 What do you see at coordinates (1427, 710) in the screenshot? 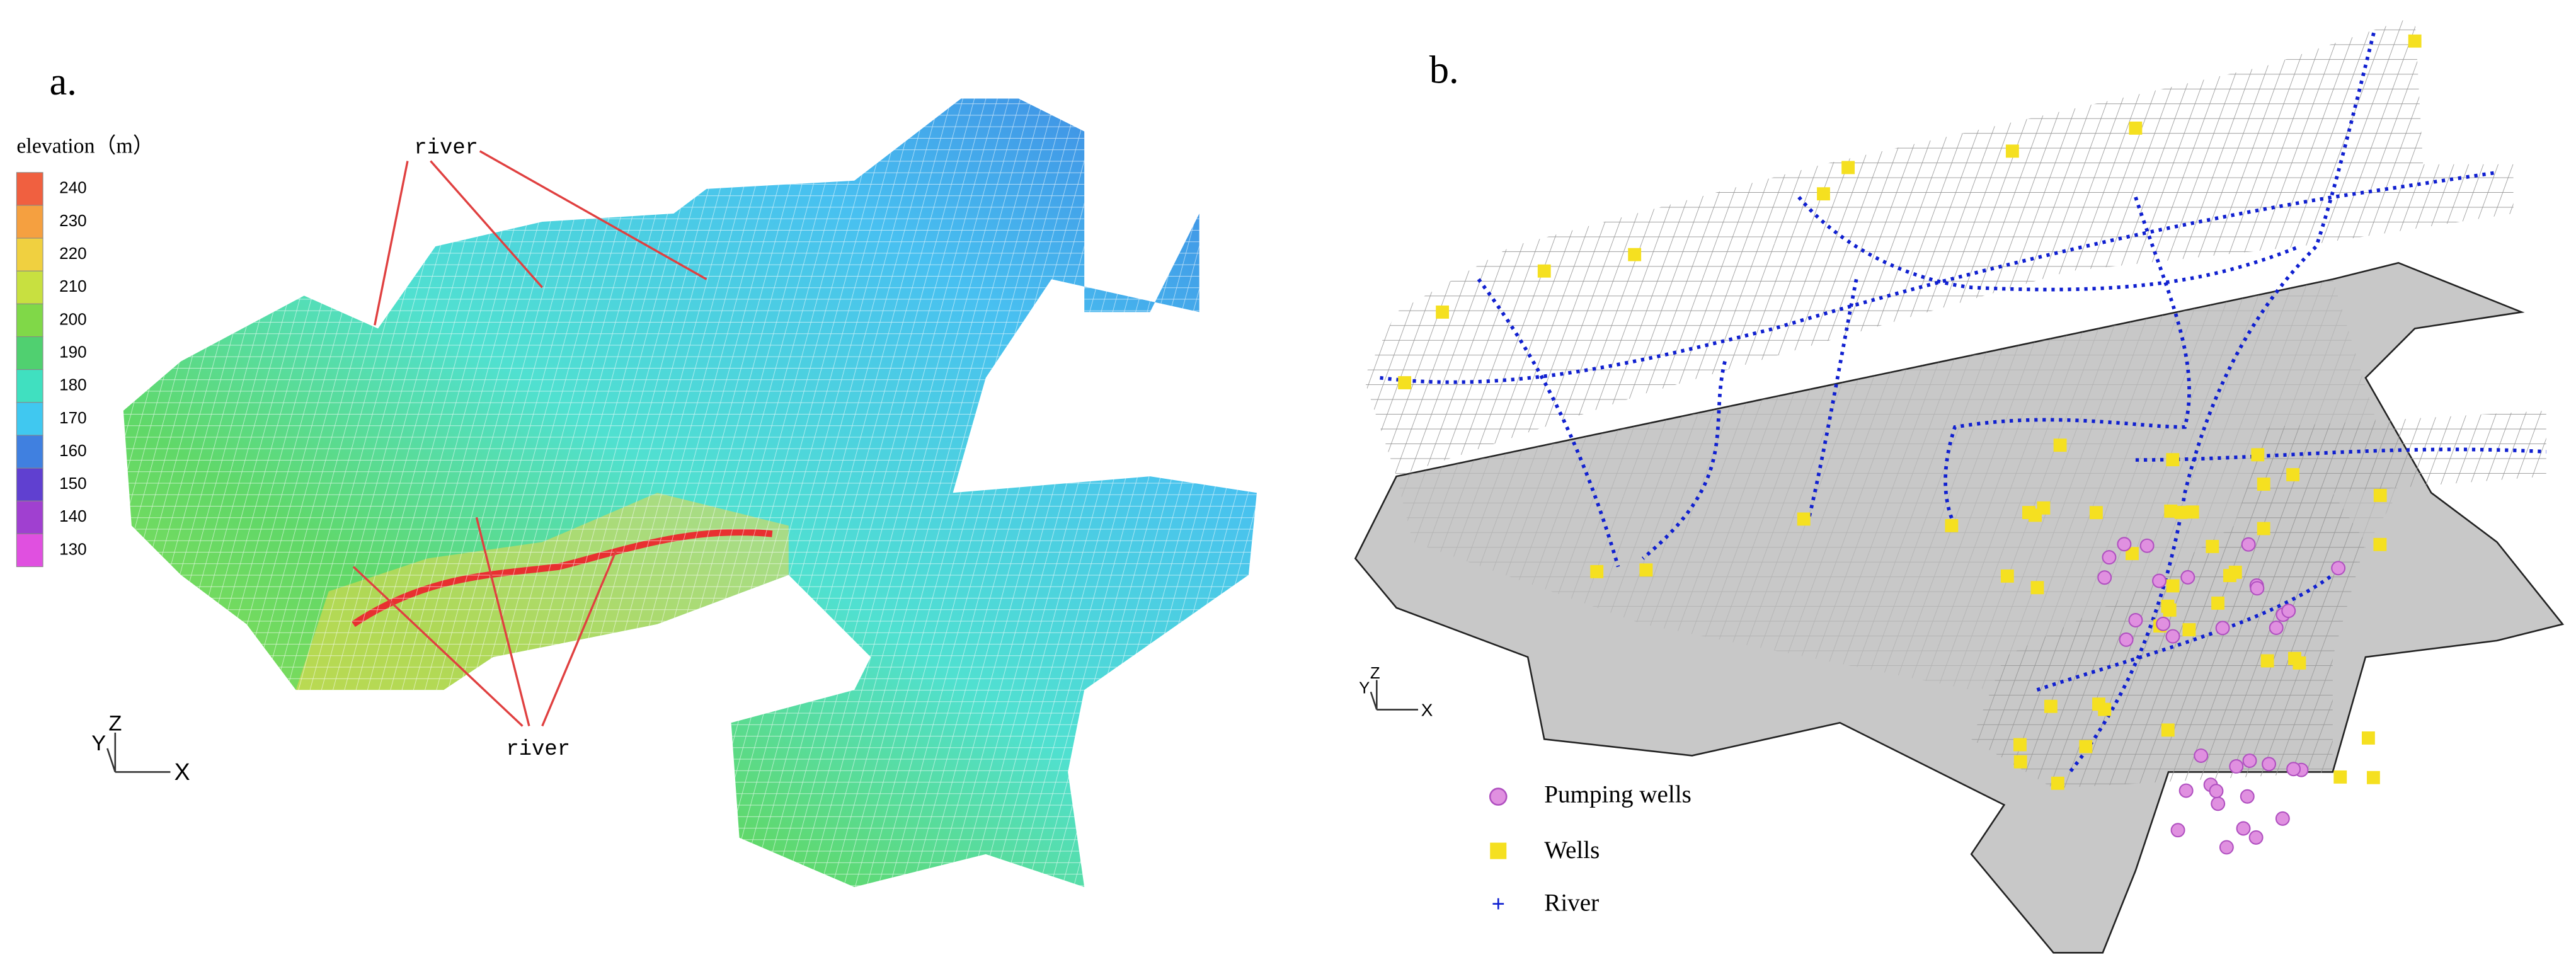
I see `axis-label: X` at bounding box center [1427, 710].